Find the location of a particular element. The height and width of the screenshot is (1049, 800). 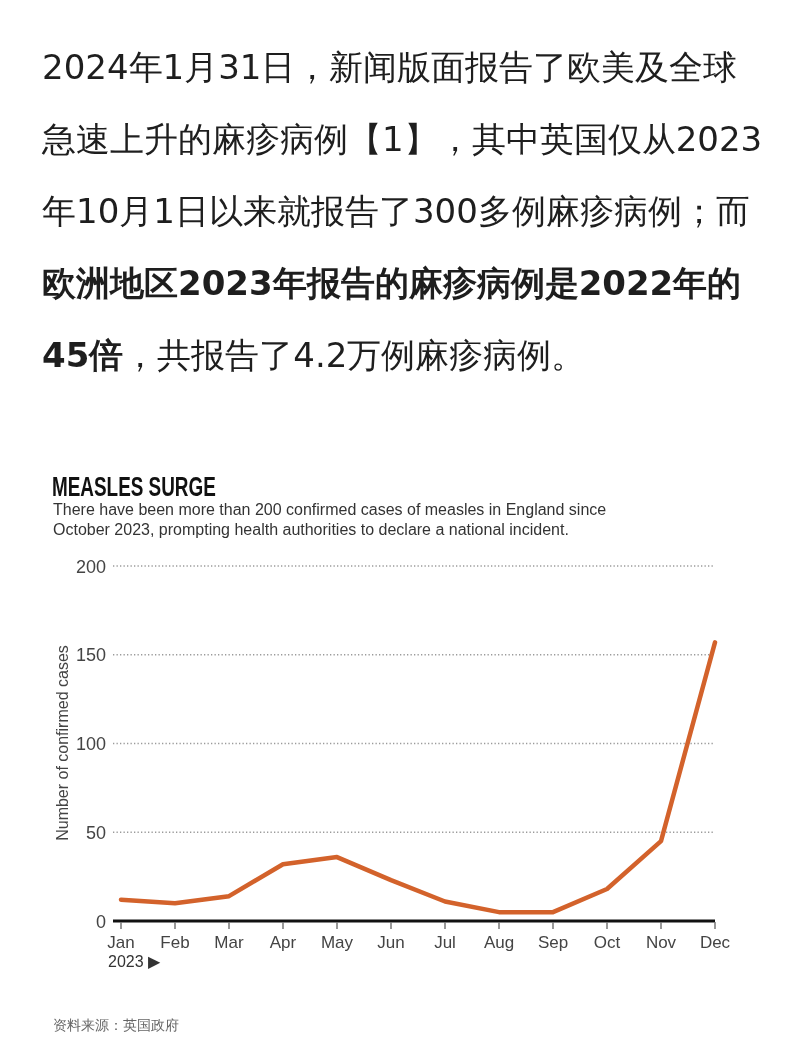

x-tick-label: Nov is located at coordinates (661, 942).